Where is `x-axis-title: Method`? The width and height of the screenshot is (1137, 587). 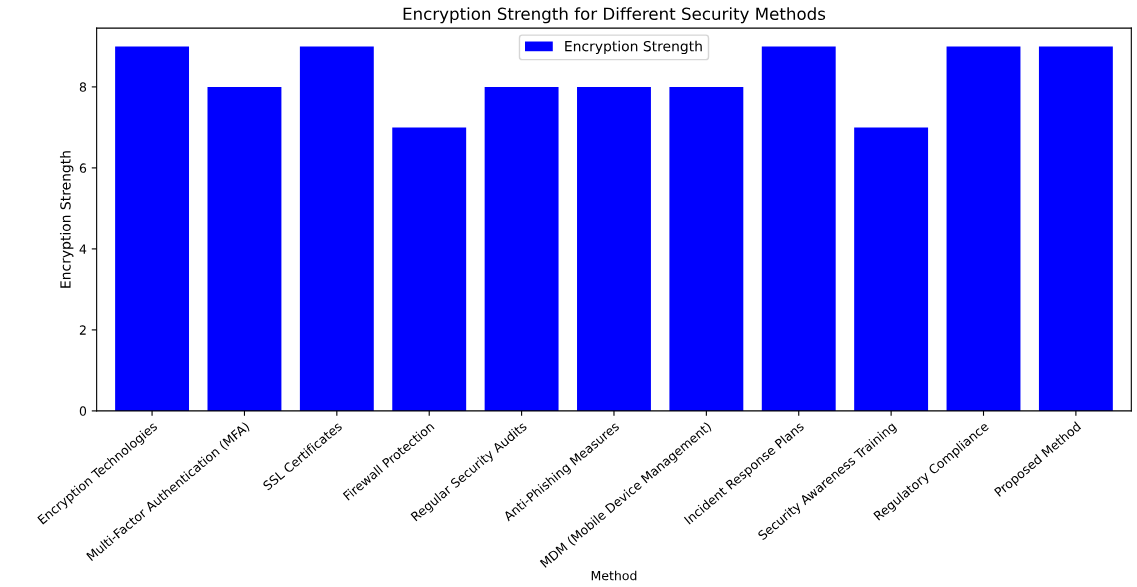
x-axis-title: Method is located at coordinates (614, 575).